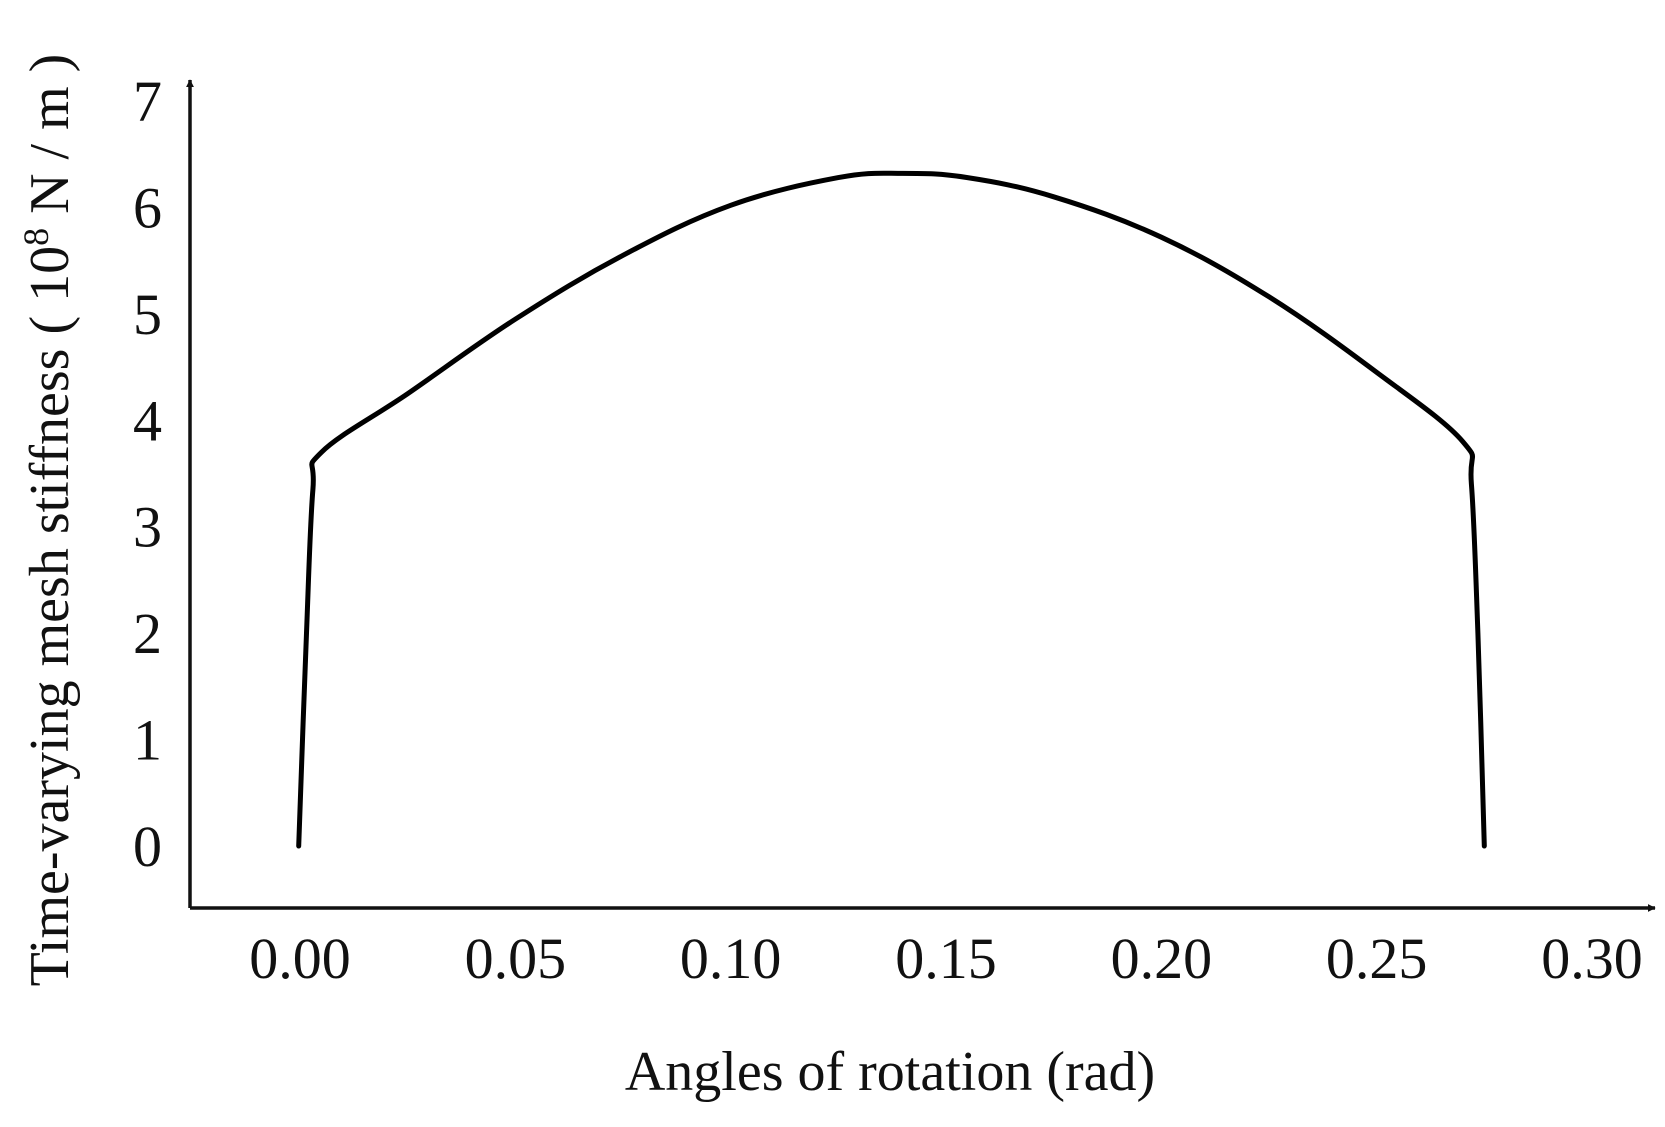  Describe the element at coordinates (890, 1072) in the screenshot. I see `x-axis-title: Angles of rotation (rad)` at that location.